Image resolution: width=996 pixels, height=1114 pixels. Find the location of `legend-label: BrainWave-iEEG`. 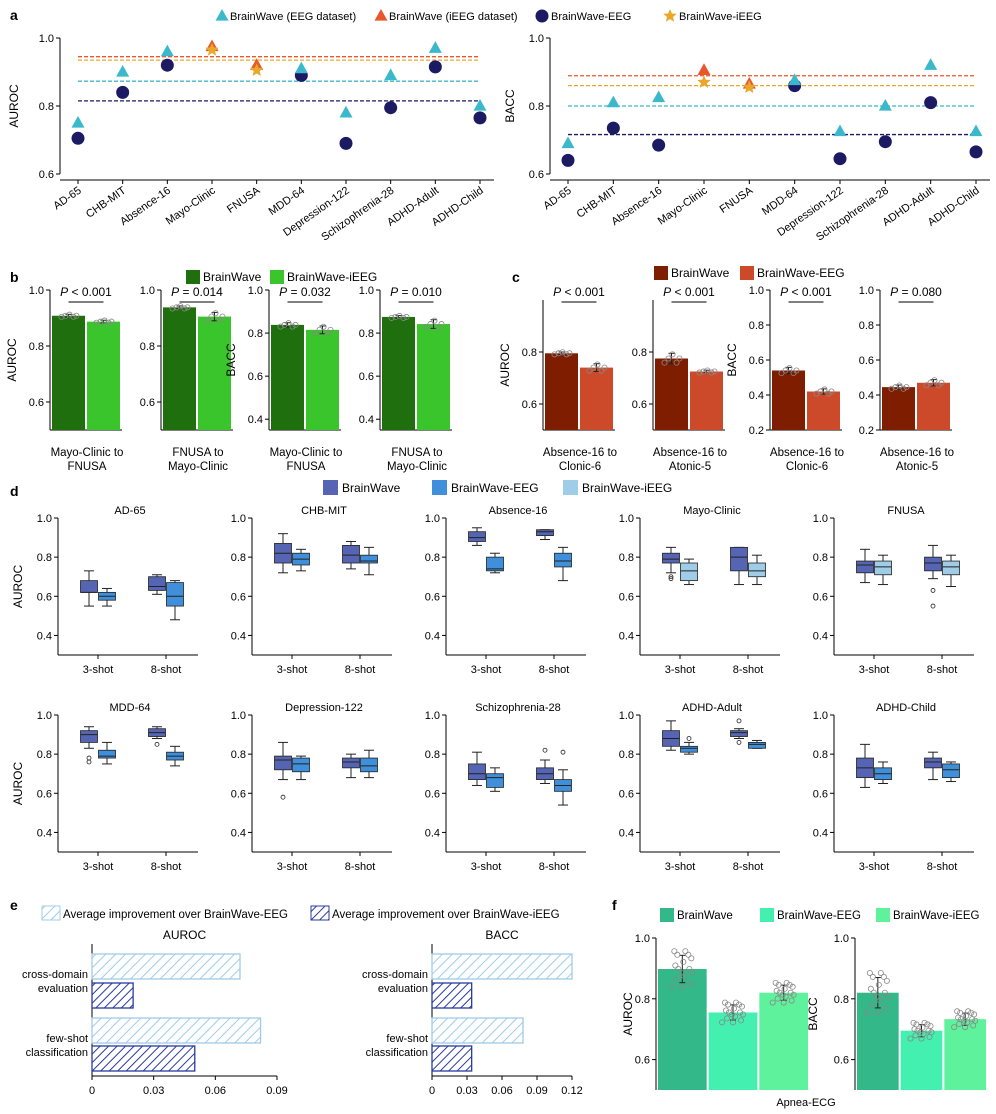

legend-label: BrainWave-iEEG is located at coordinates (332, 277).